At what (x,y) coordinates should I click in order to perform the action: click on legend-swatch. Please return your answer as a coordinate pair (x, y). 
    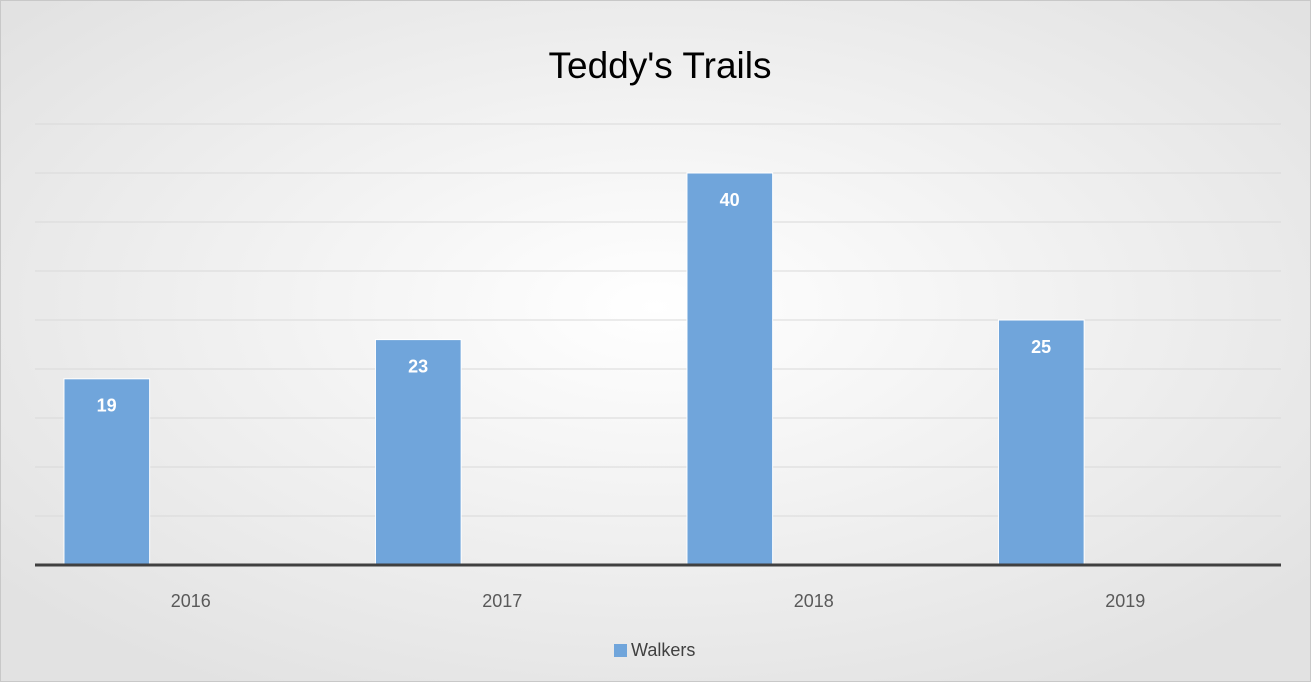
    Looking at the image, I should click on (620, 650).